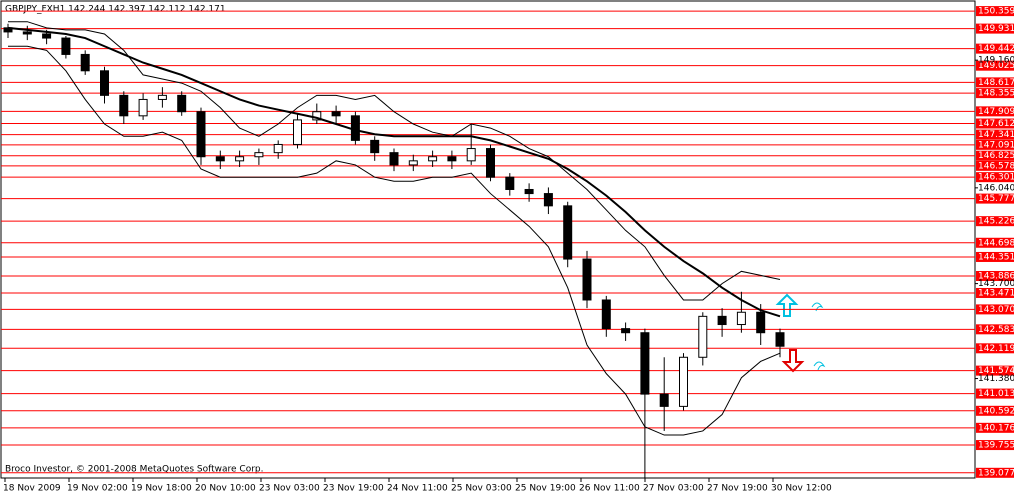 This screenshot has width=1014, height=495. I want to click on x-tick-label: 23 Nov 03:00, so click(289, 489).